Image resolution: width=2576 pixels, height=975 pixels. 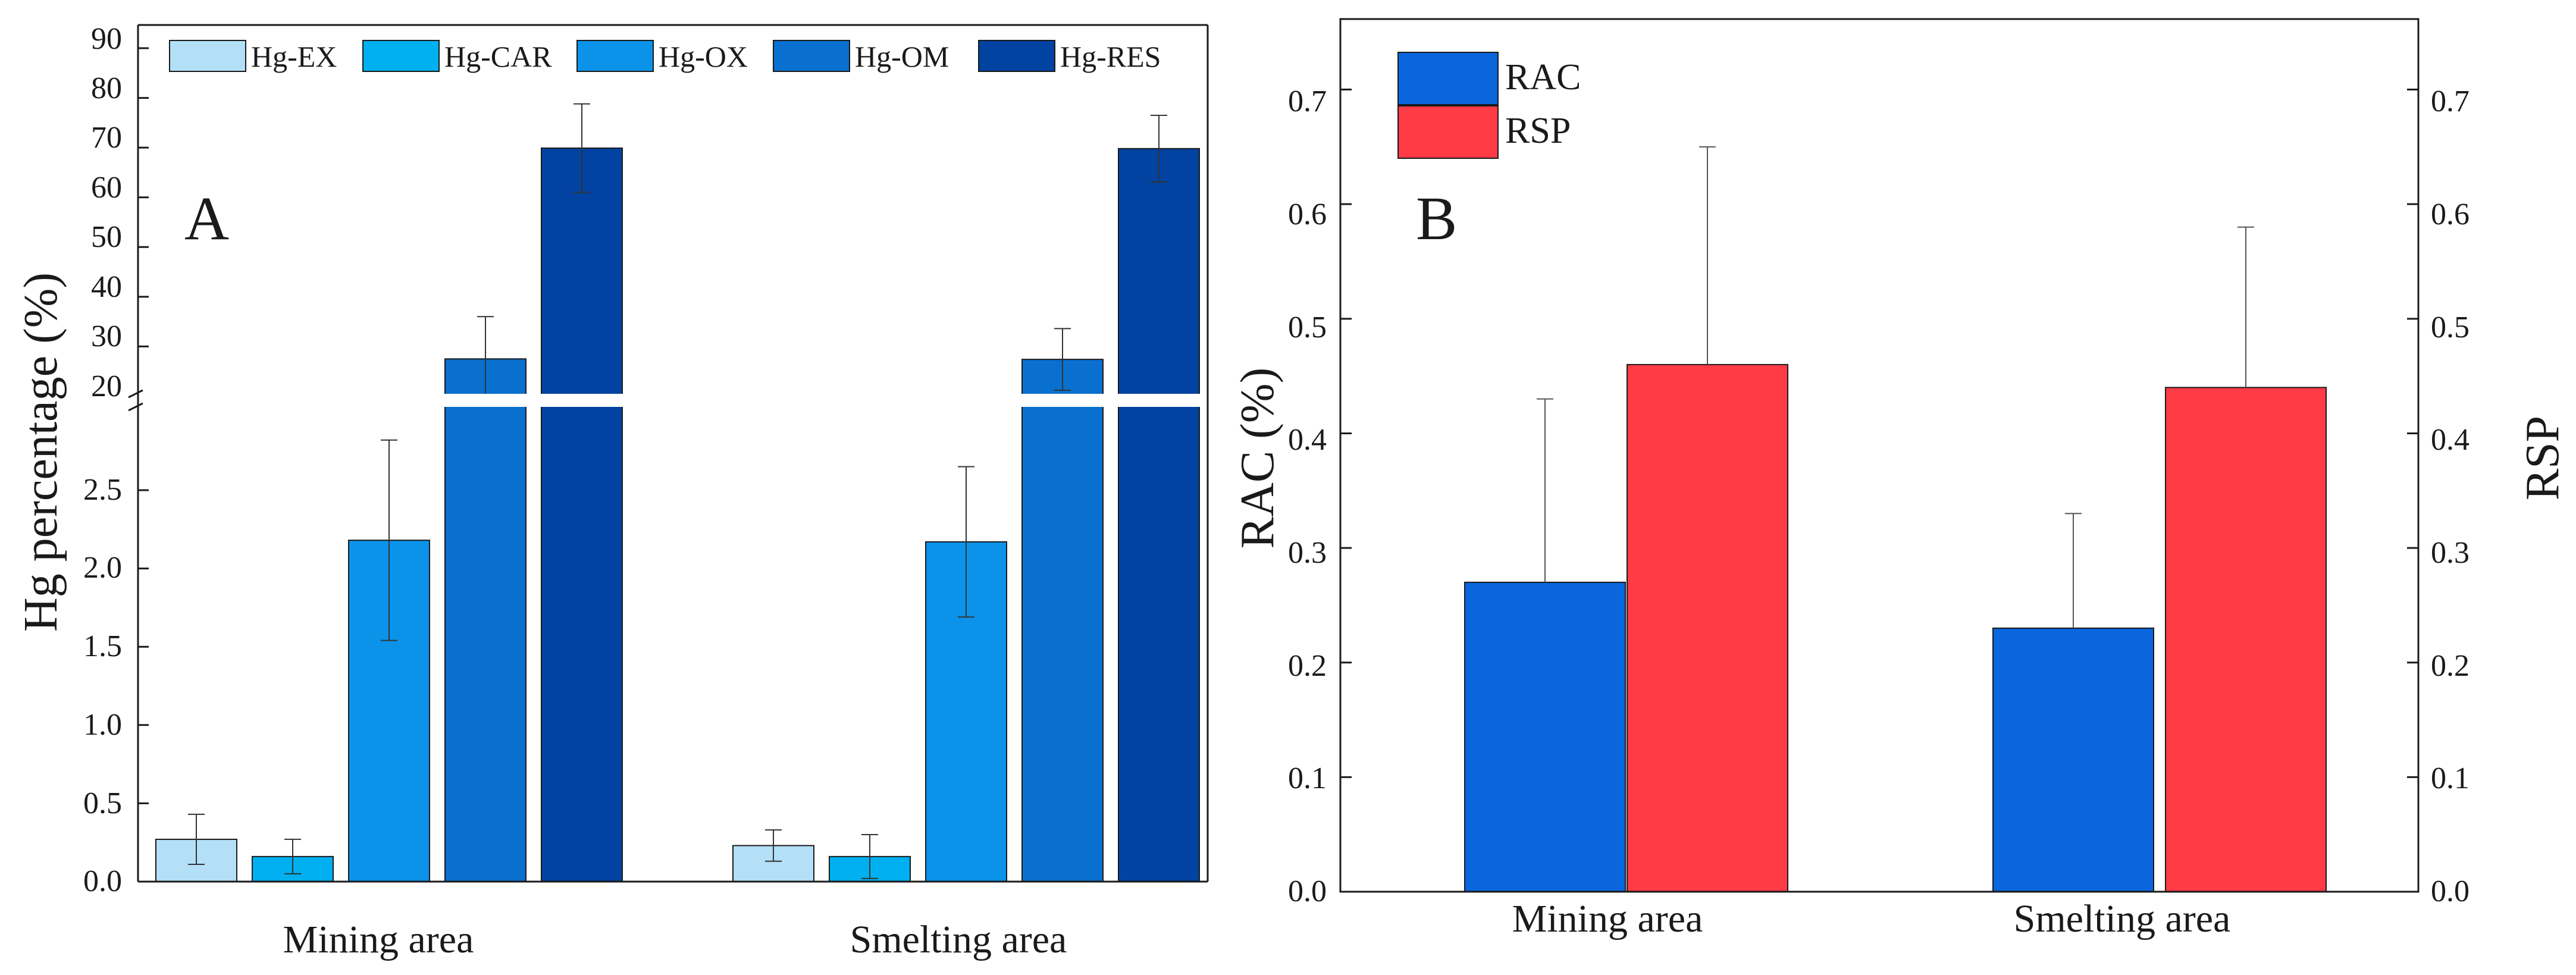 What do you see at coordinates (378, 939) in the screenshot?
I see `a-category-0: Mining area` at bounding box center [378, 939].